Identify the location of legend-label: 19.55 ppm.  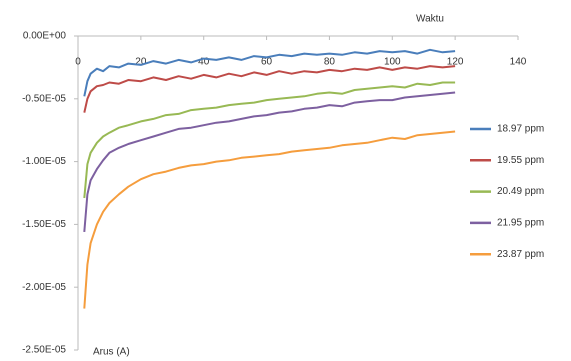
(520, 160).